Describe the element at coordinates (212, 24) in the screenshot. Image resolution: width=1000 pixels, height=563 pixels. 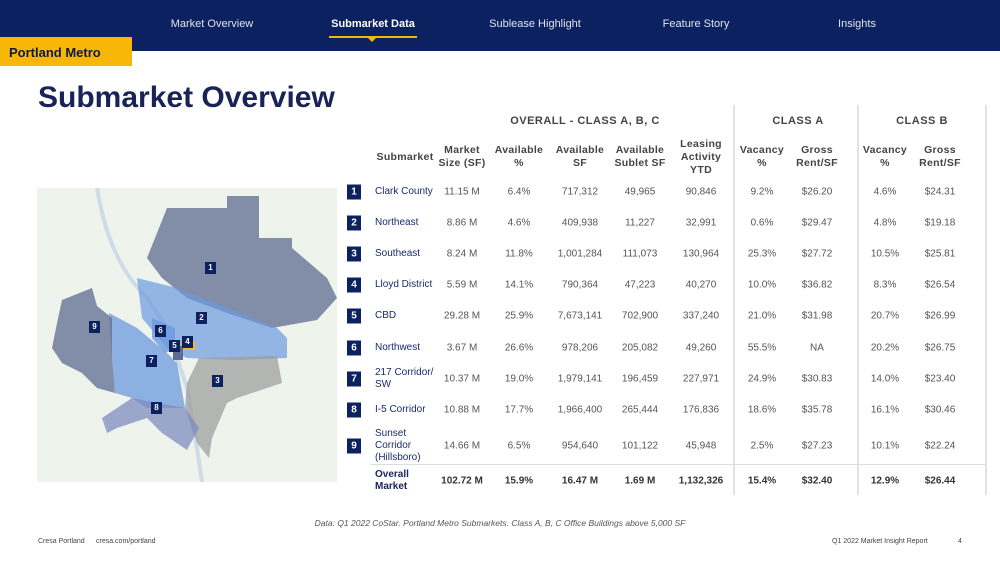
I see `nav-market-overview: Market Overview` at that location.